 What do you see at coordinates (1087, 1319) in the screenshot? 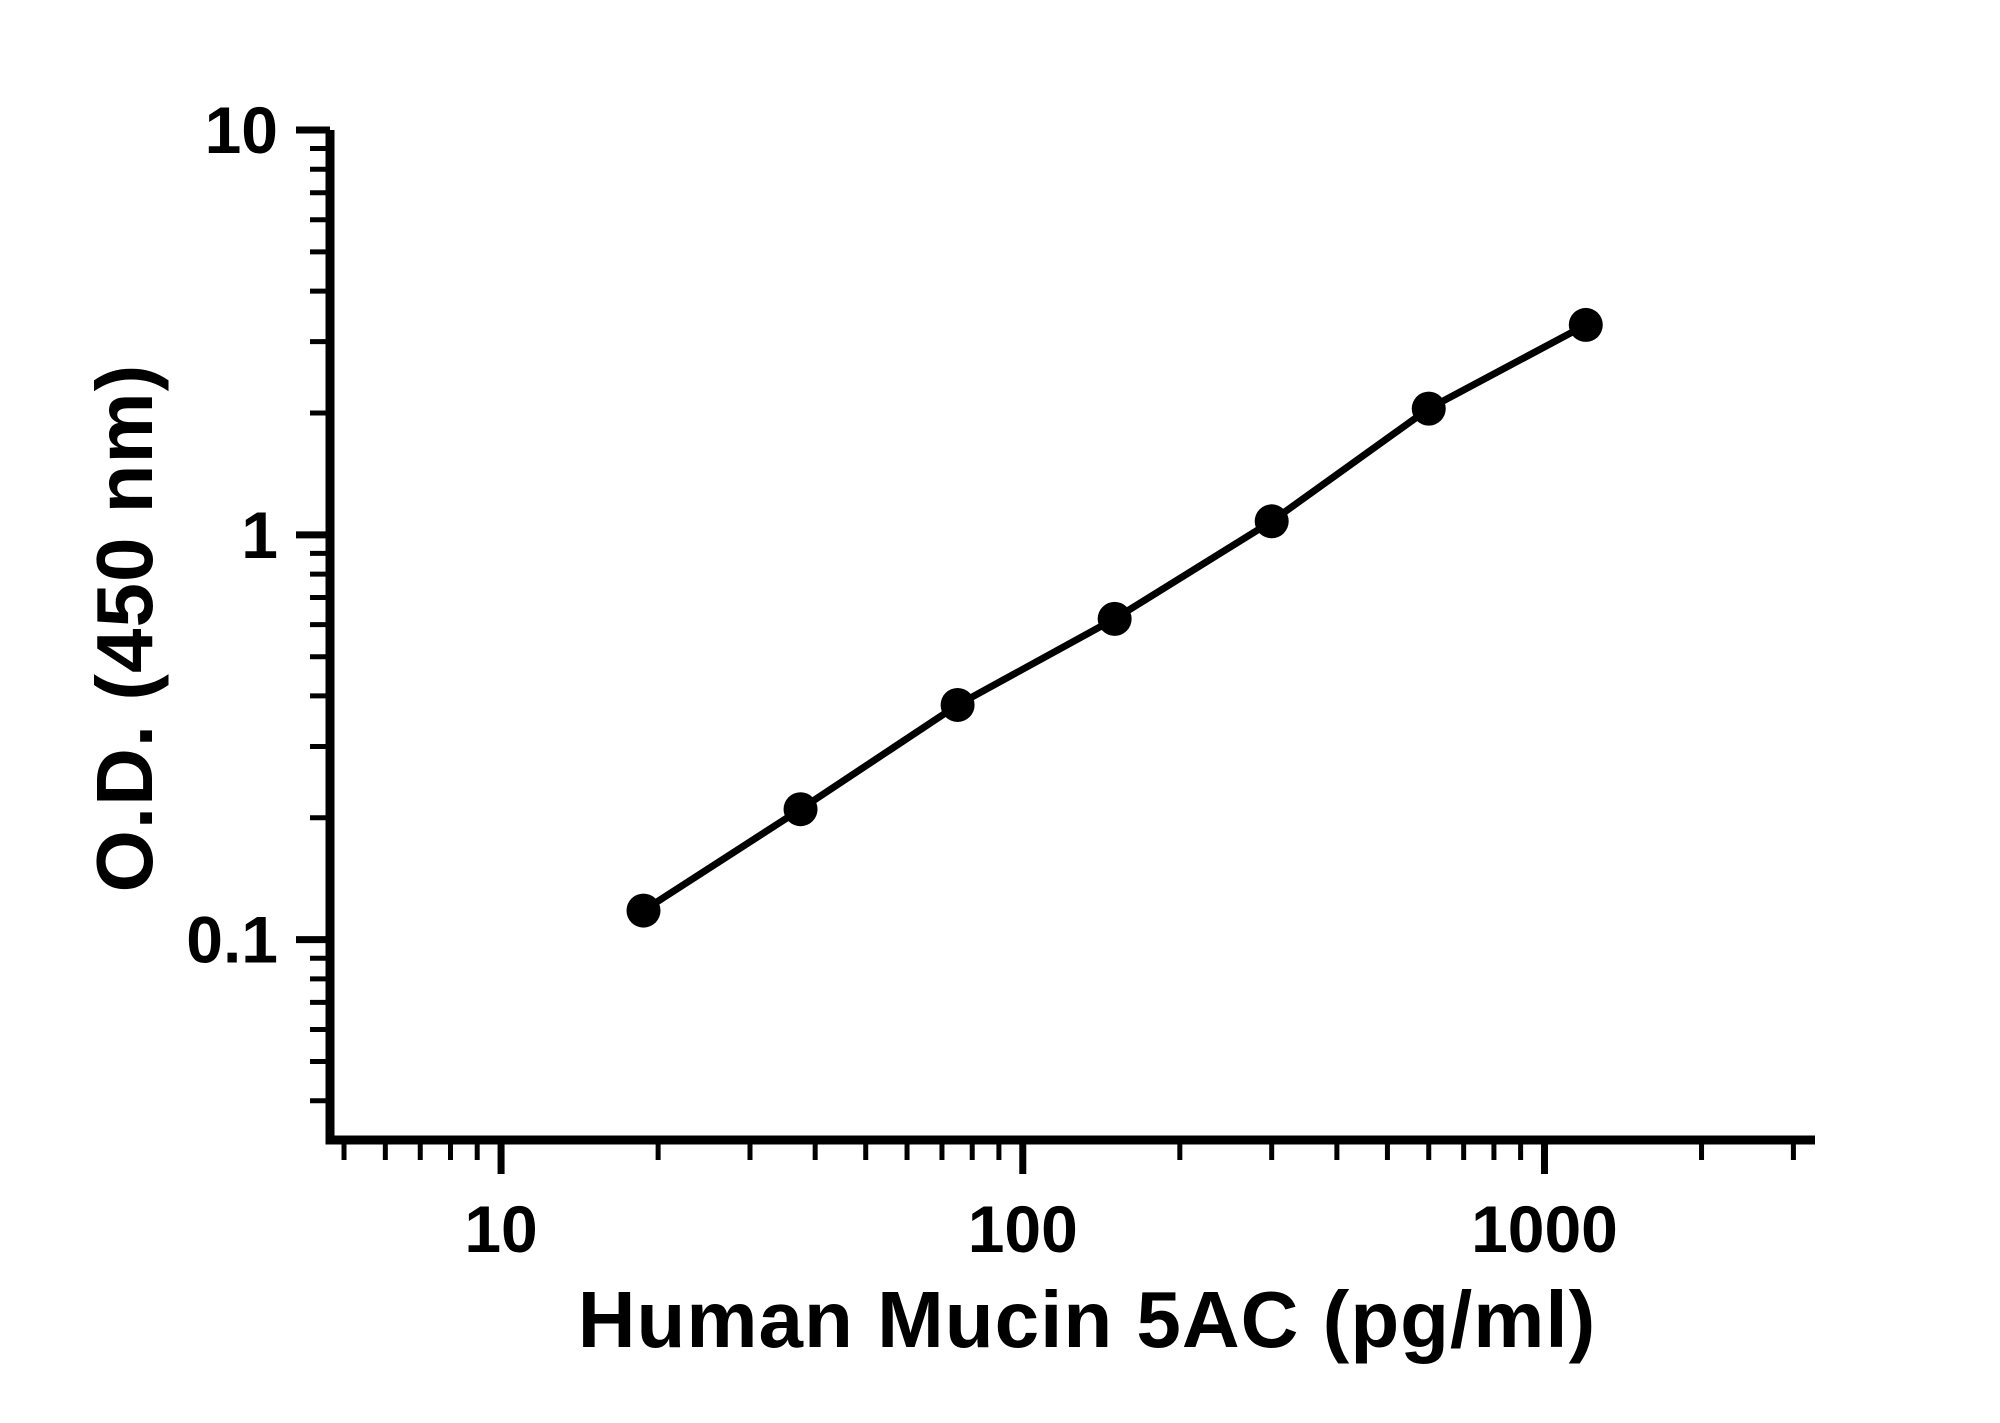
I see `x-axis-title: Human Mucin 5AC (pg/ml)` at bounding box center [1087, 1319].